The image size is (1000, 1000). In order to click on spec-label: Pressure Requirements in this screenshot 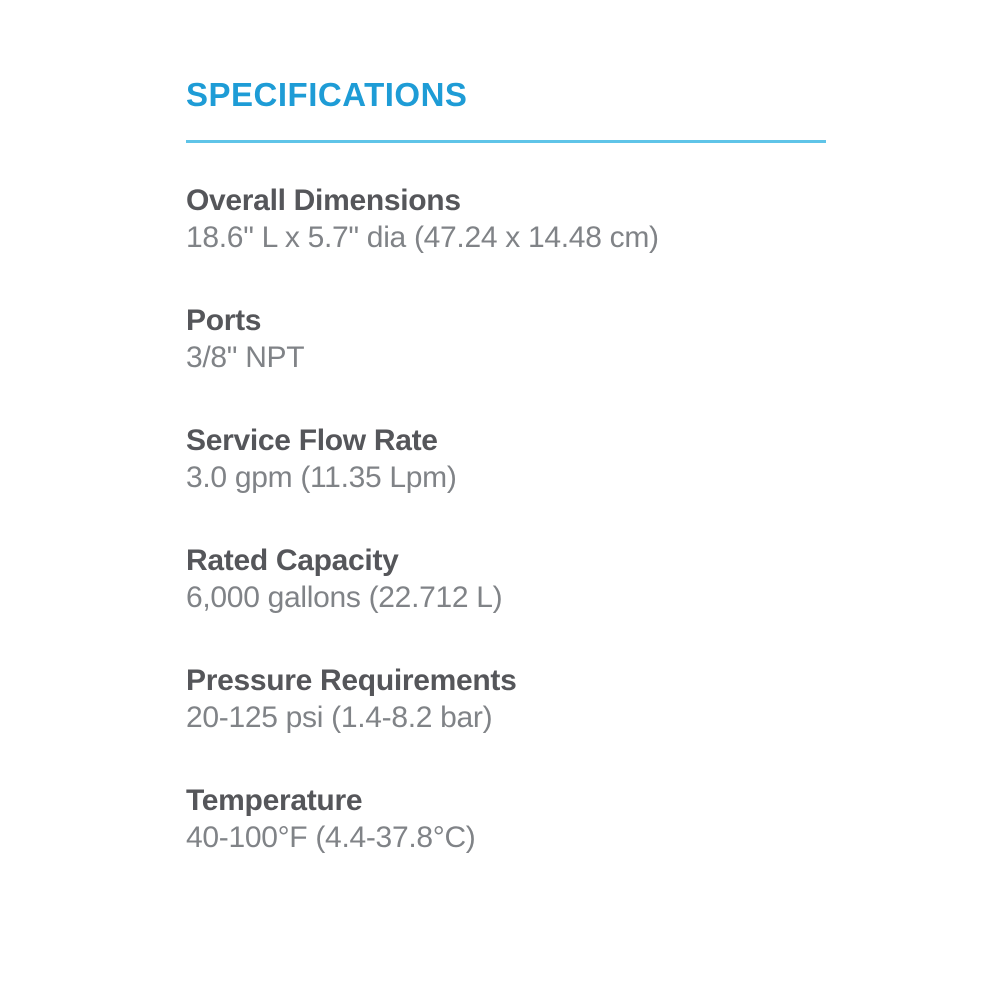, I will do `click(351, 680)`.